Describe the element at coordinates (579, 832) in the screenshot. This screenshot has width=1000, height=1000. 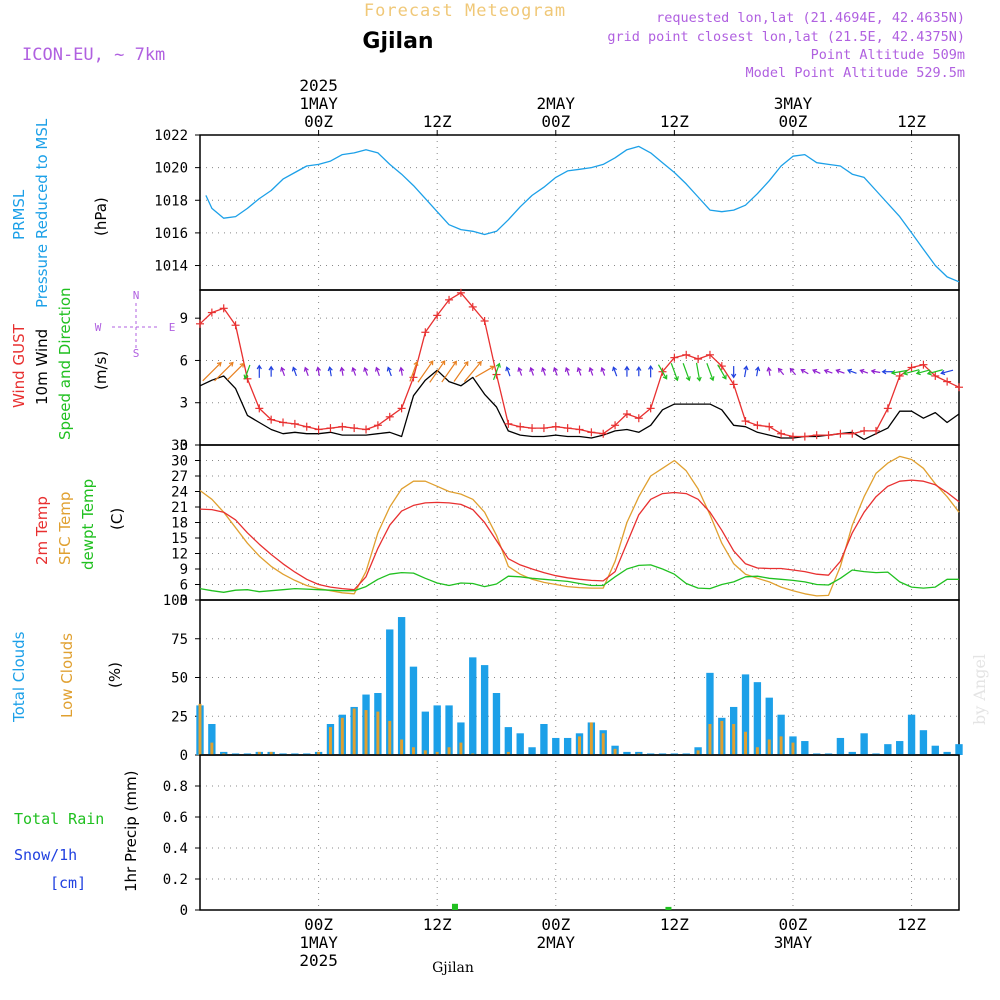
I see `precip-frame` at that location.